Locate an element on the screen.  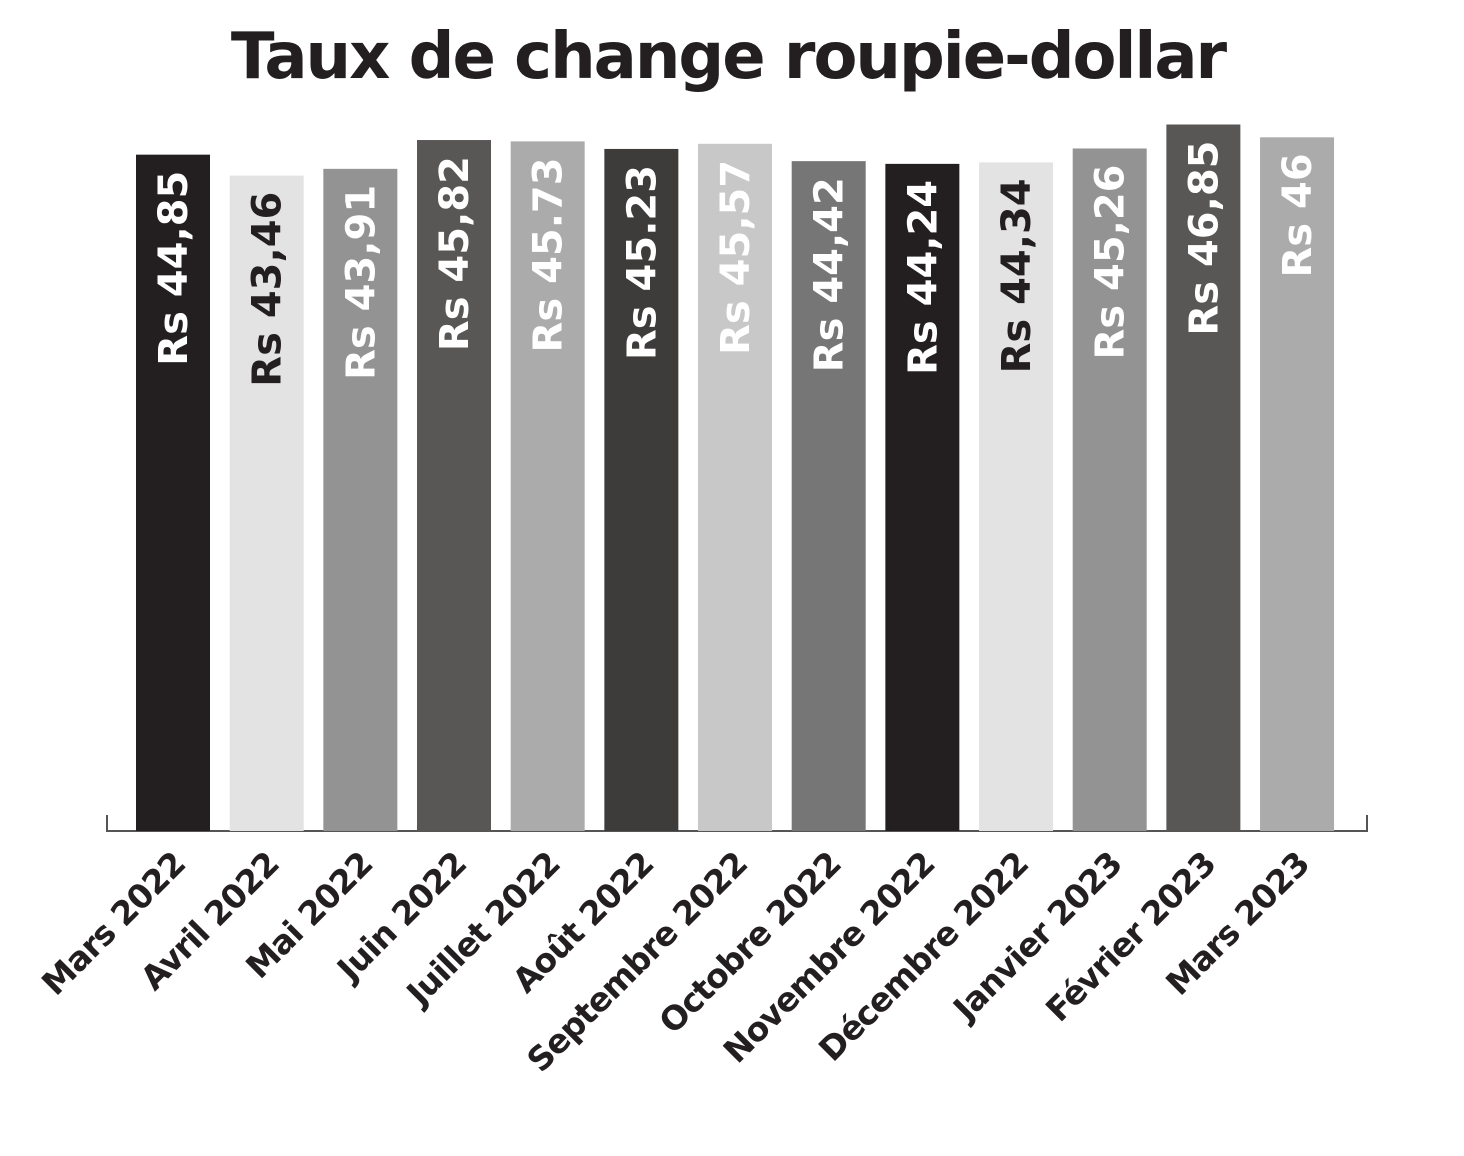
value-label: Rs 45,26 is located at coordinates (1111, 261).